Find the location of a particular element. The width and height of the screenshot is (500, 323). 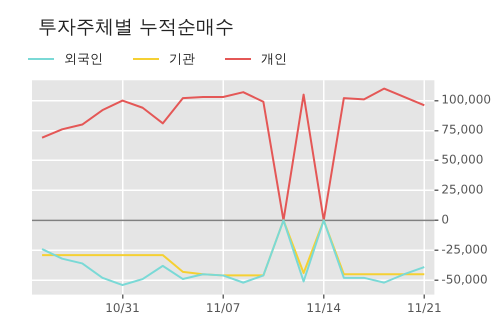

y-tick-label: 25,000 is located at coordinates (462, 189).